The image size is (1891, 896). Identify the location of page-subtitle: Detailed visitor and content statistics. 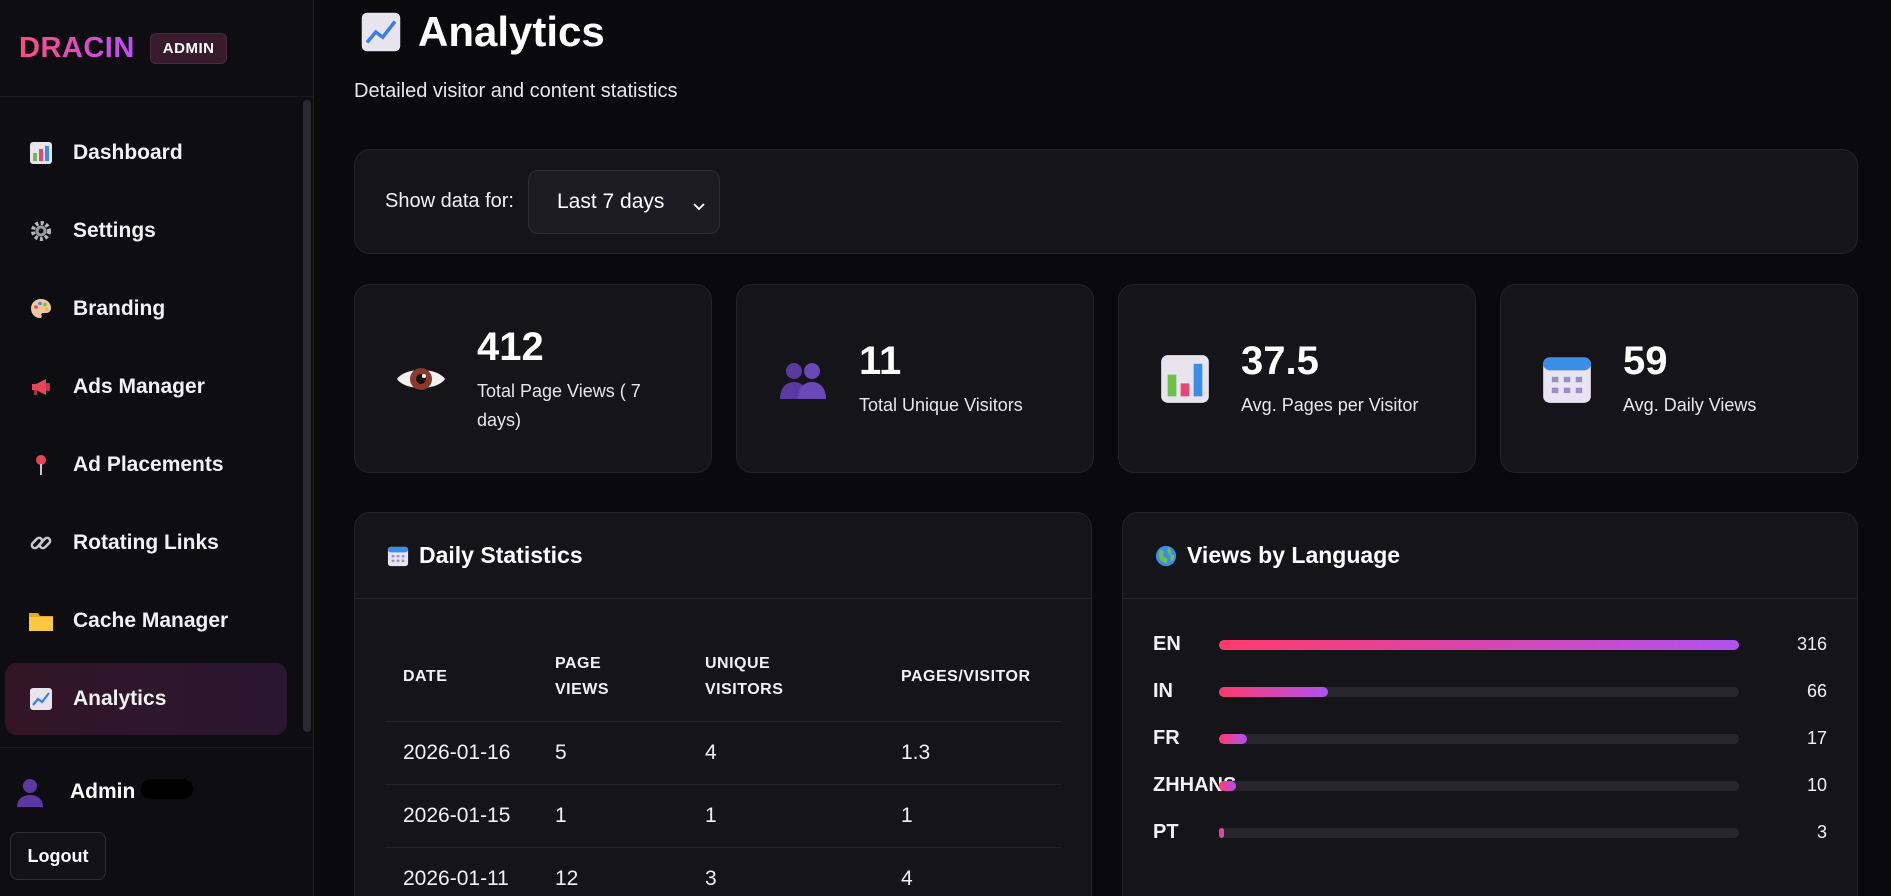
(516, 91).